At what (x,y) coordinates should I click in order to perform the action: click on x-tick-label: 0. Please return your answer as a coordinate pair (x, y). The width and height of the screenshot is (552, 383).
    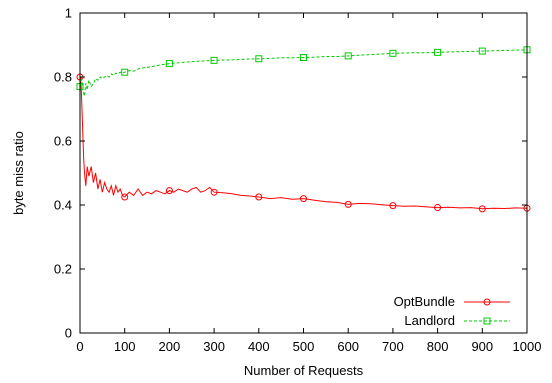
    Looking at the image, I should click on (79, 346).